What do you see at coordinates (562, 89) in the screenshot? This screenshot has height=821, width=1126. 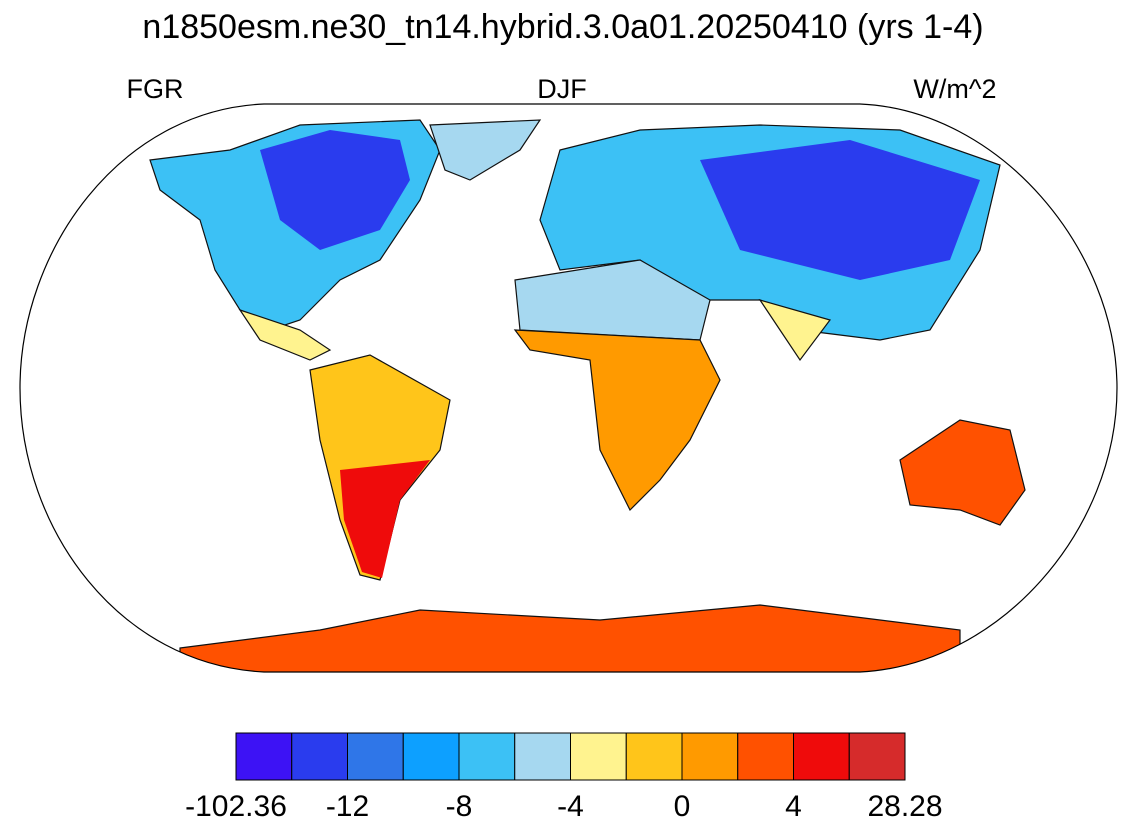 I see `season-label: DJF` at bounding box center [562, 89].